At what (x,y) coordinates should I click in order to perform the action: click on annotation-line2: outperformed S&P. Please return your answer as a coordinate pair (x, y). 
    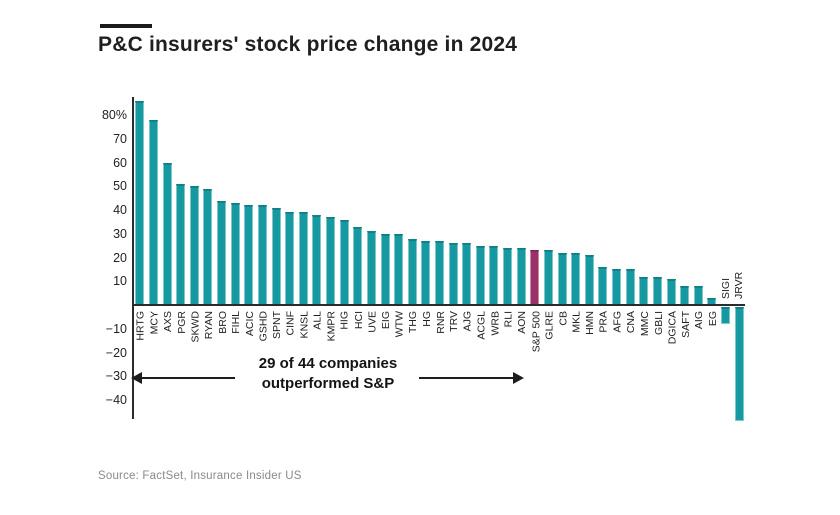
    Looking at the image, I should click on (328, 383).